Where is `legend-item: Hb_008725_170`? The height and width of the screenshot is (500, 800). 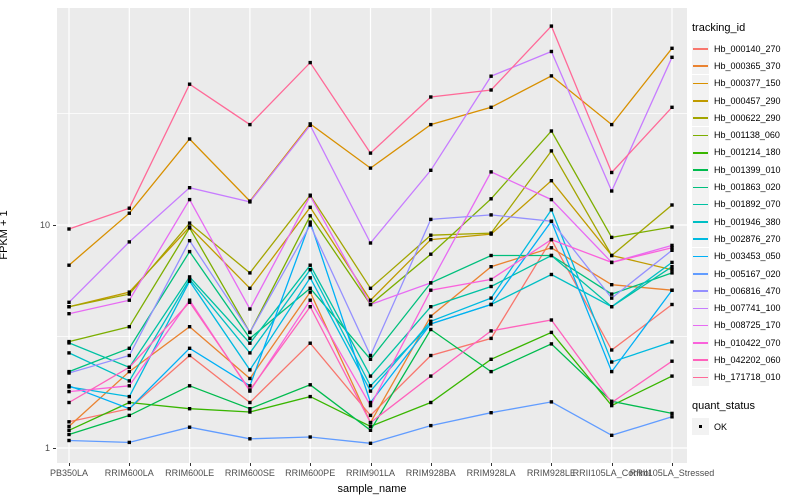 legend-item: Hb_008725_170 is located at coordinates (745, 325).